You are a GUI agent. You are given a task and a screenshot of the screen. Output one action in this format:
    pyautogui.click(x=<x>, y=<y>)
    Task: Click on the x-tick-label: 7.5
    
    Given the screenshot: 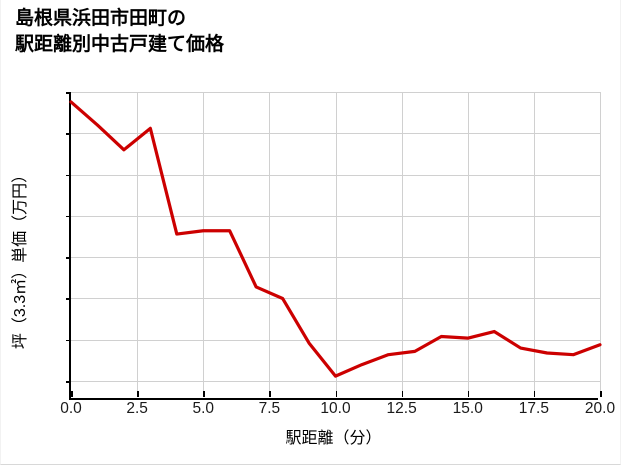 What is the action you would take?
    pyautogui.click(x=269, y=408)
    